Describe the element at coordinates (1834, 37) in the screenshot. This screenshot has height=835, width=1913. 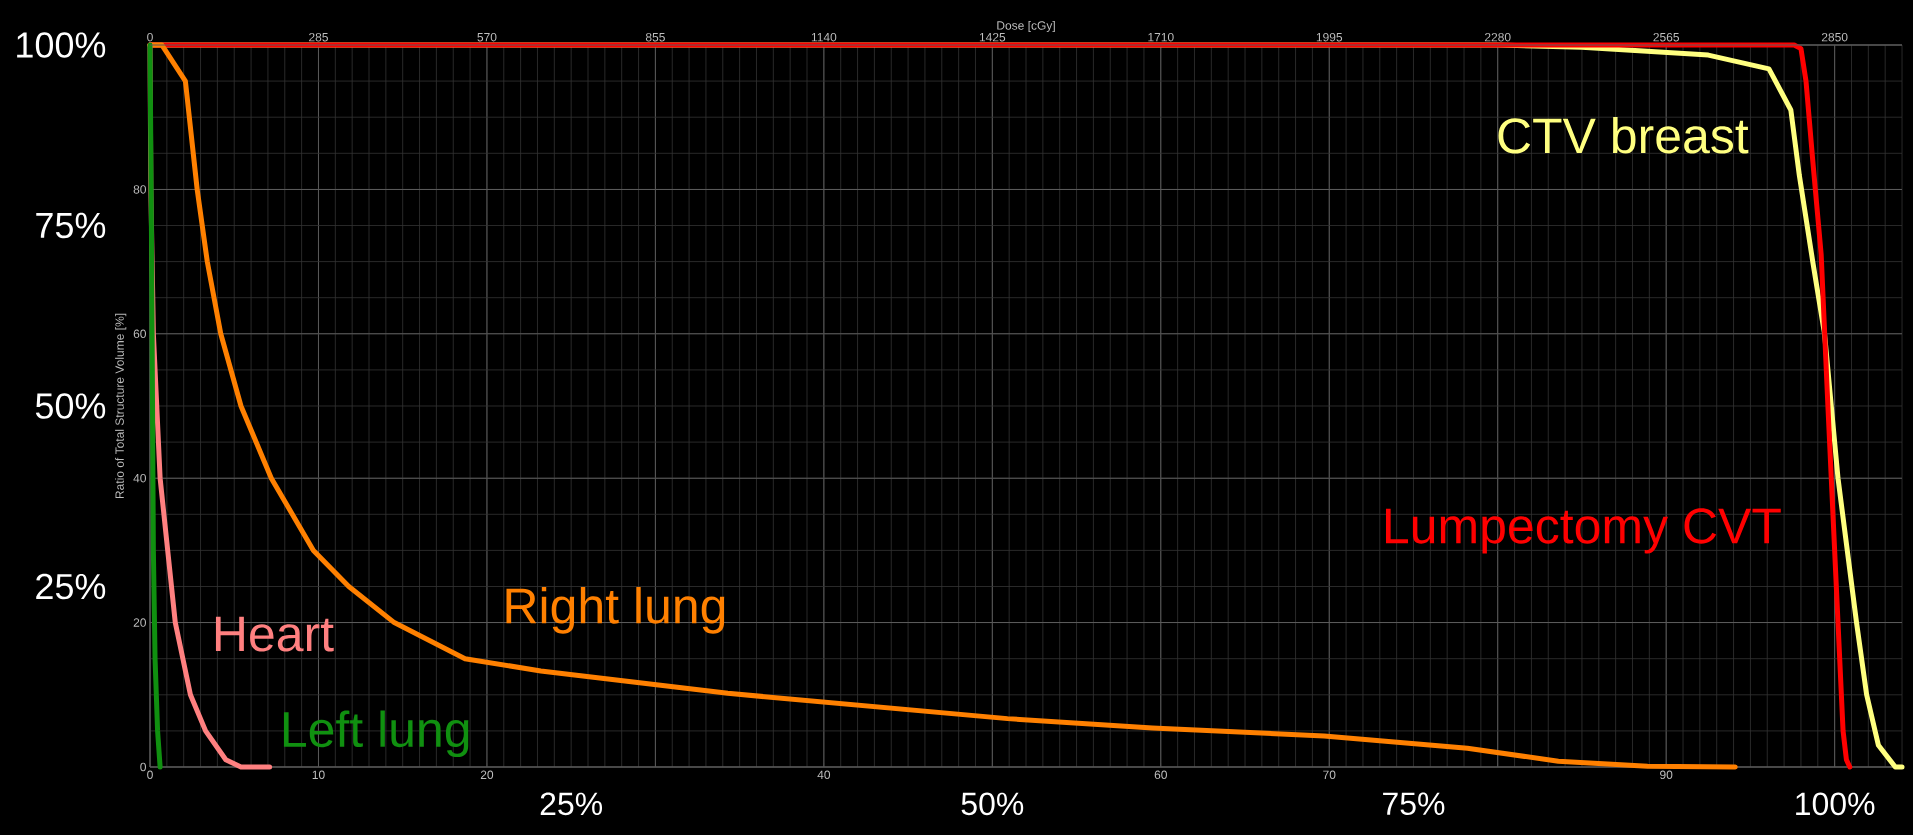
I see `x2-tick-label: 2850` at that location.